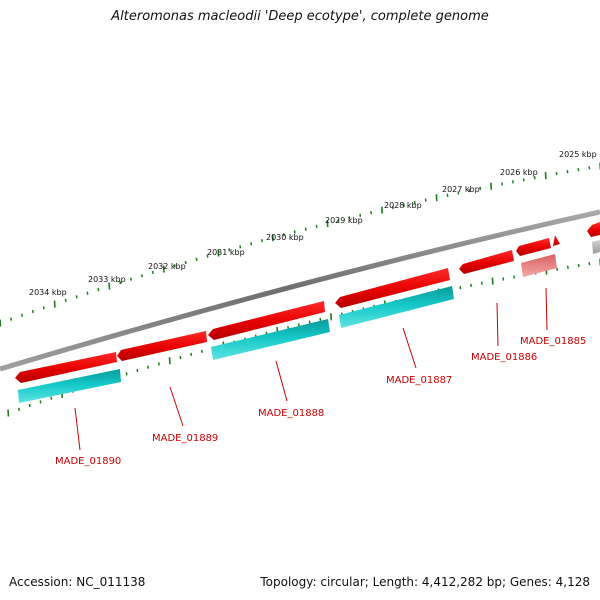 This screenshot has width=600, height=600. I want to click on kbp-label-2032: 2032 kbp, so click(167, 266).